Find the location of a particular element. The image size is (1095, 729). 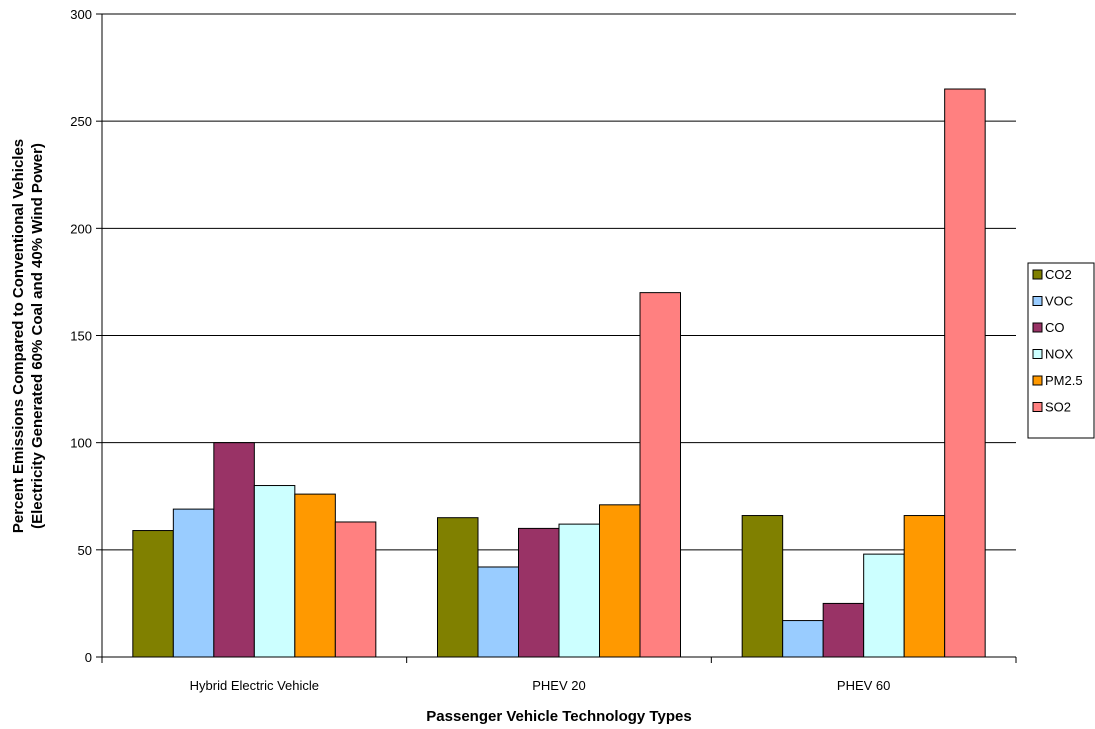

x-tick-label: PHEV 60 is located at coordinates (863, 685).